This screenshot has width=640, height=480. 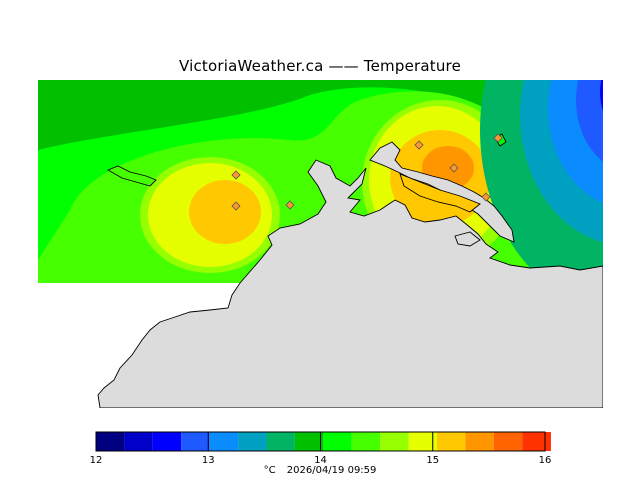 I want to click on channel, so click(x=440, y=193).